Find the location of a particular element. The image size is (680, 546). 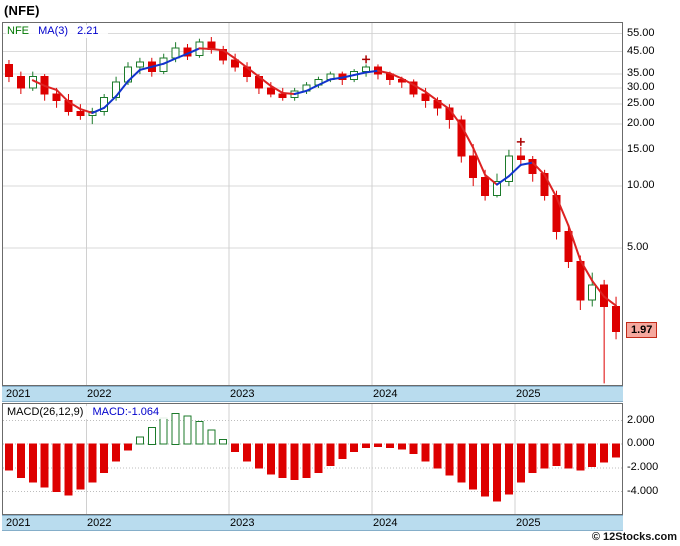

macd-tick-label: -4.000 is located at coordinates (643, 491).